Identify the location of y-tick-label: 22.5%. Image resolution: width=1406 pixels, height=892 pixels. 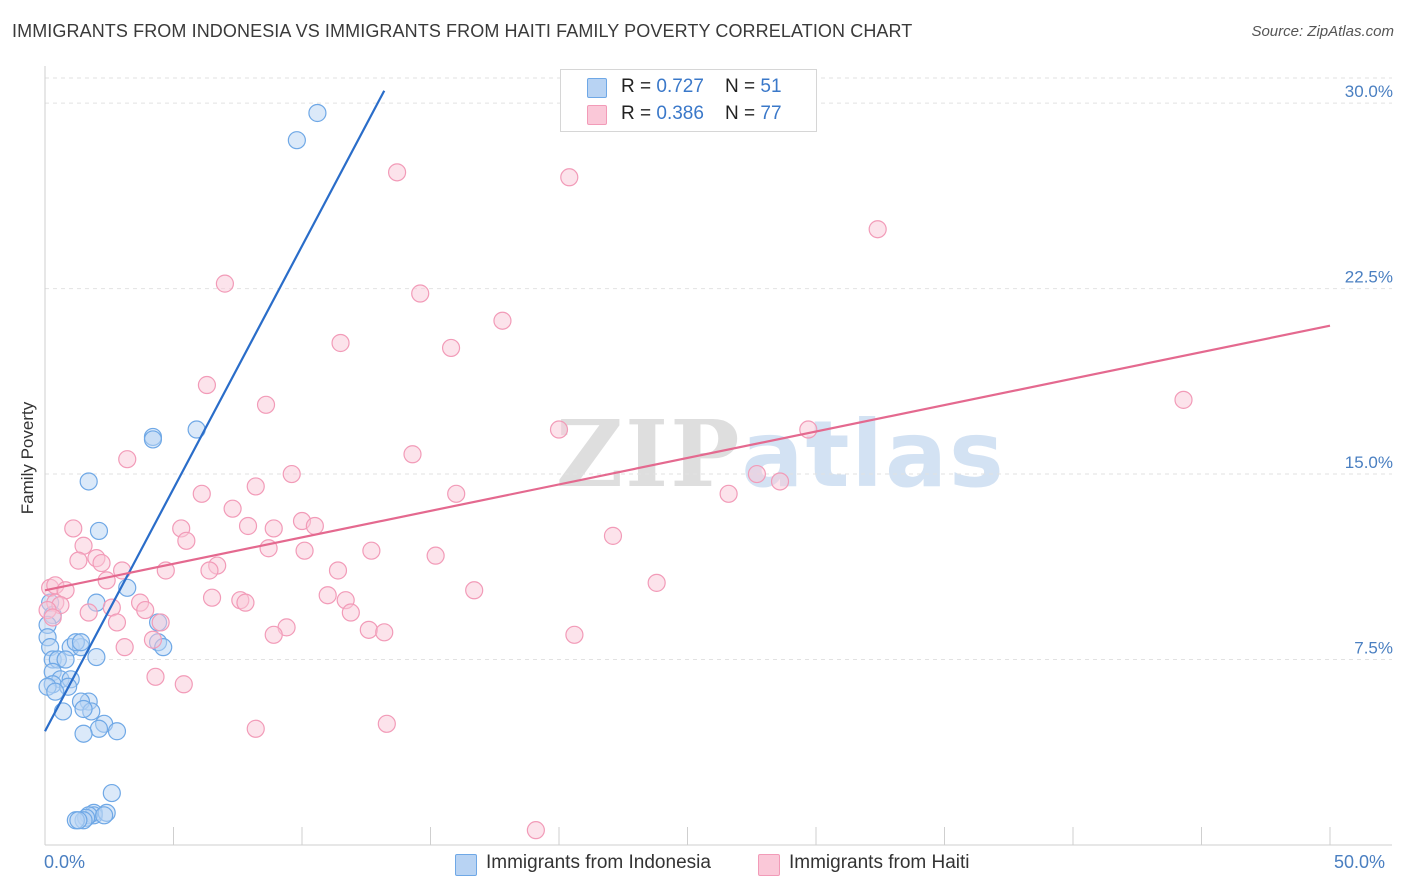
(1369, 277).